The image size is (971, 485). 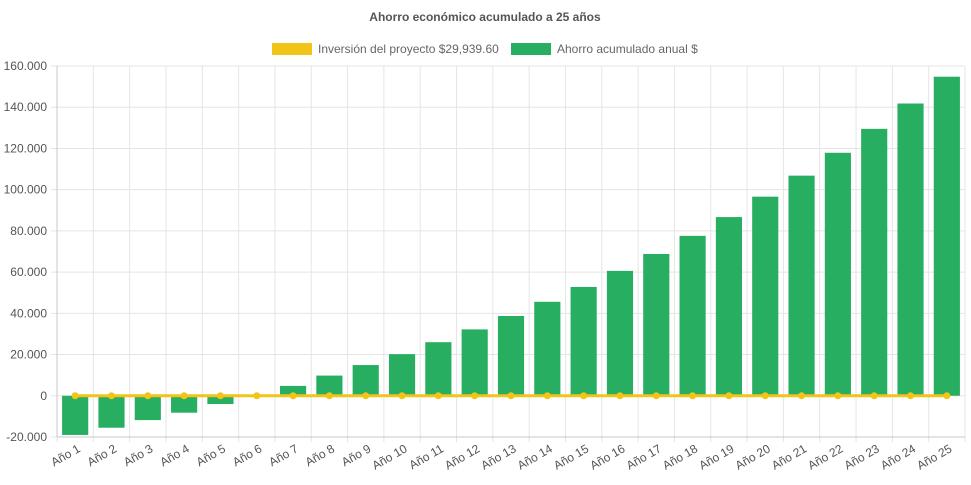 What do you see at coordinates (102, 455) in the screenshot?
I see `x-tick-label: Año 2` at bounding box center [102, 455].